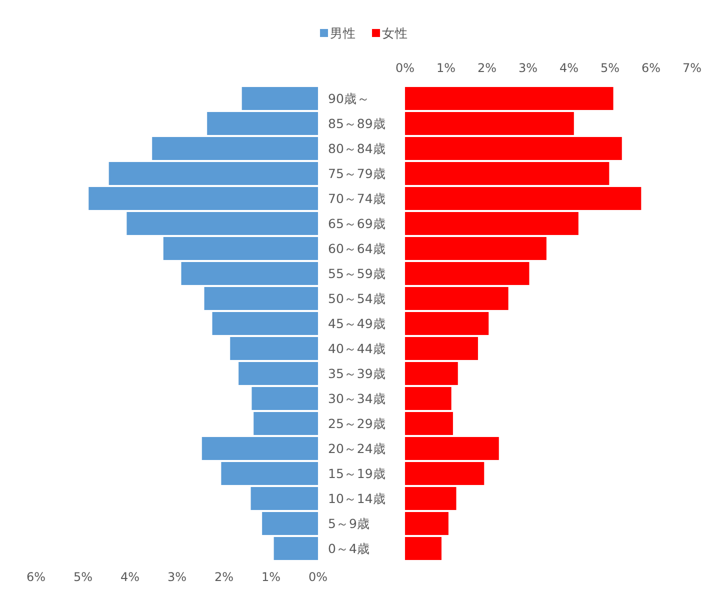 The height and width of the screenshot is (590, 707). I want to click on y-tick-label: 65～69歳, so click(357, 223).